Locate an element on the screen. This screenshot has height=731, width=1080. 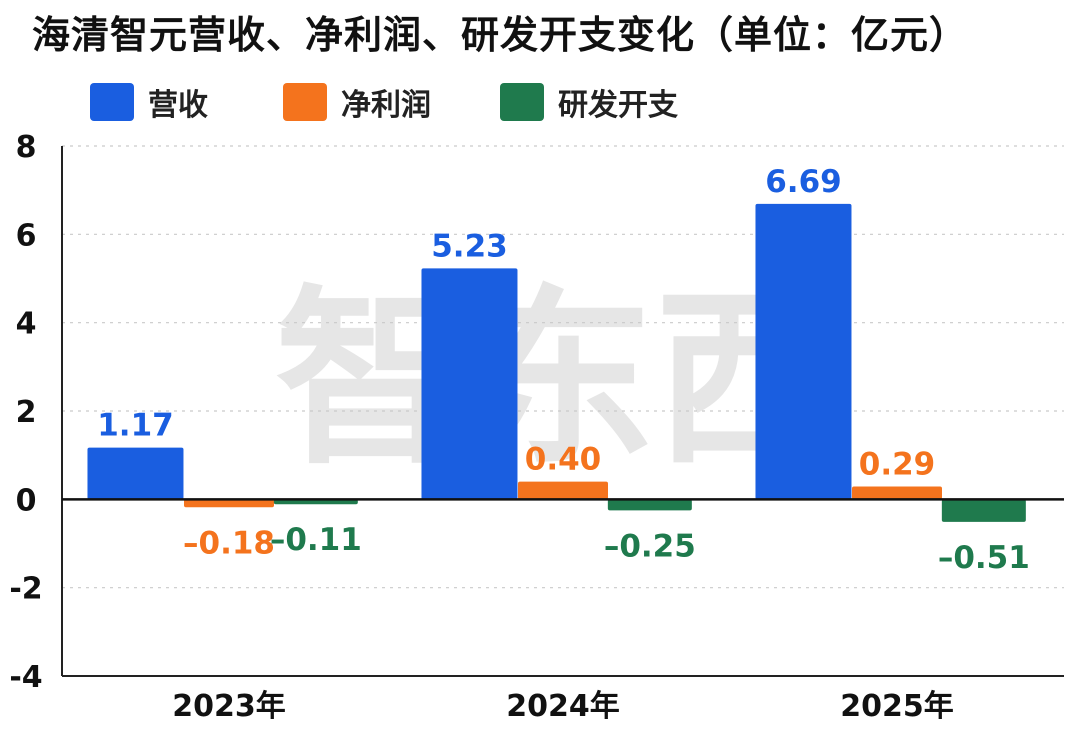
y-tick-label: 0 is located at coordinates (26, 500).